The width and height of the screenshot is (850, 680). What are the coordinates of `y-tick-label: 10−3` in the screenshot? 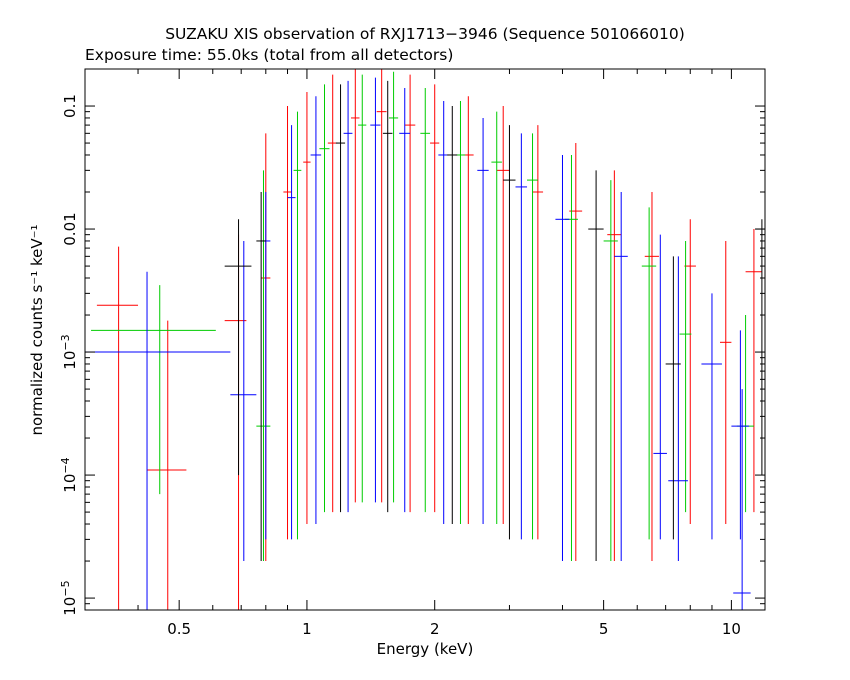 It's located at (69, 351).